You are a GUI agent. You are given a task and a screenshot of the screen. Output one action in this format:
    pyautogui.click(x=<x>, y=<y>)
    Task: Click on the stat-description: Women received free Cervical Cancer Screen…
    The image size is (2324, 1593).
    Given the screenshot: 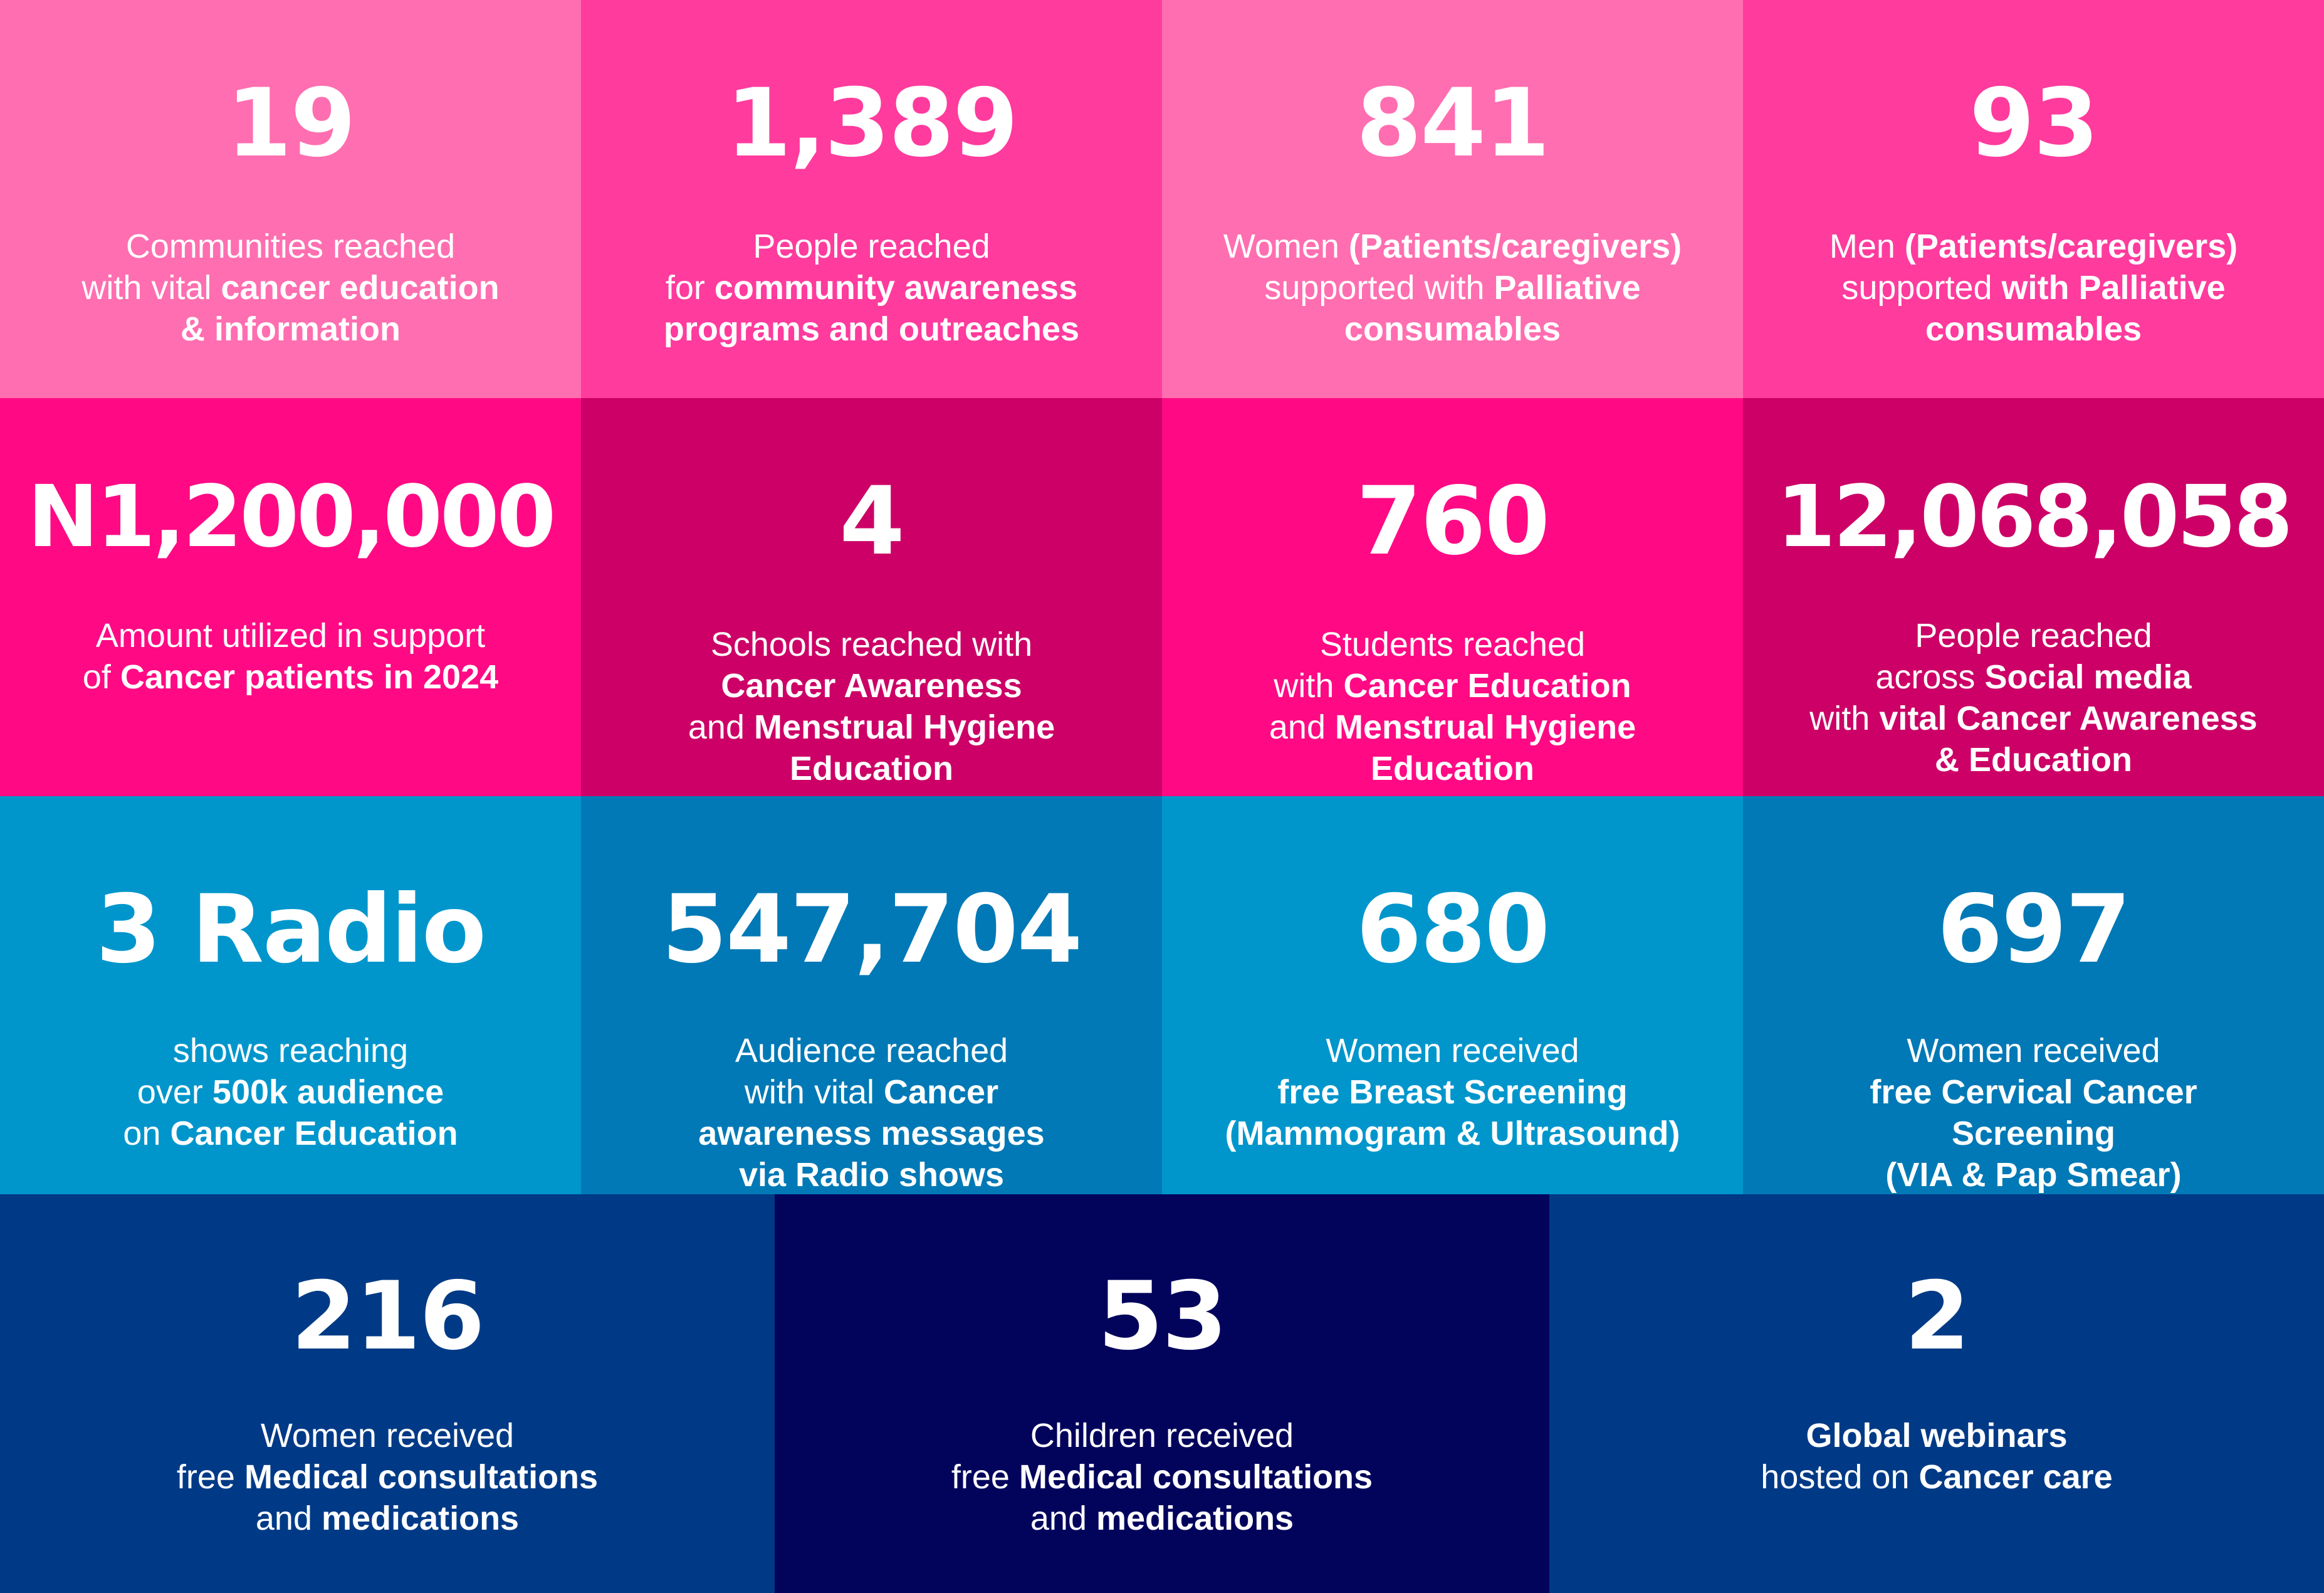 What is the action you would take?
    pyautogui.click(x=2033, y=1112)
    